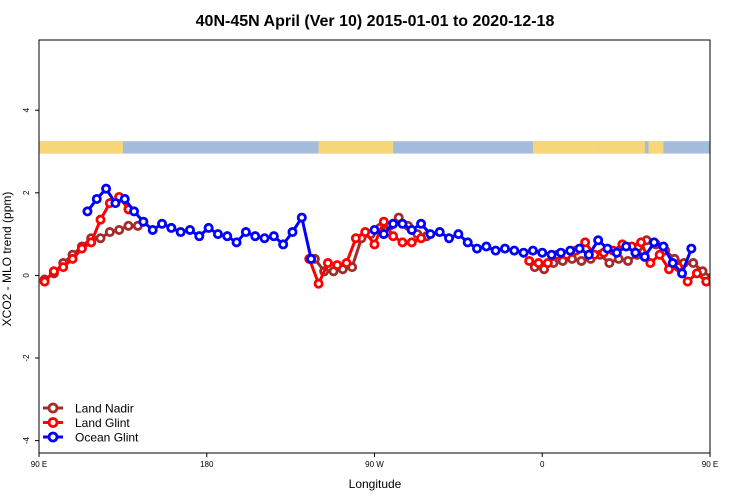 This screenshot has width=750, height=500. I want to click on legend-label: Land Nadir, so click(104, 409).